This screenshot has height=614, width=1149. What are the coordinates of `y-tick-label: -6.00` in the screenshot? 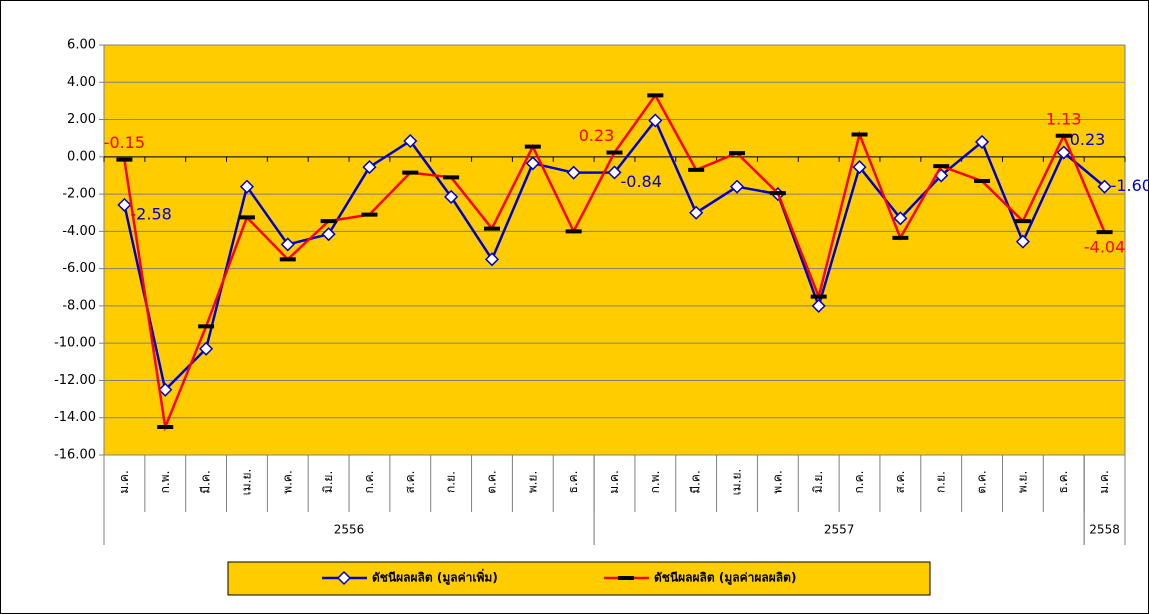 It's located at (79, 268).